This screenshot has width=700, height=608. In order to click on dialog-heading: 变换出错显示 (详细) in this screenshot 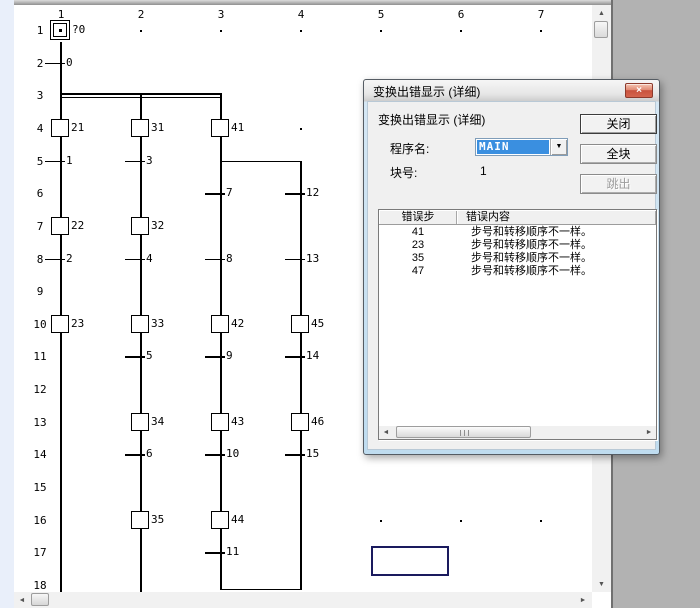, I will do `click(432, 120)`.